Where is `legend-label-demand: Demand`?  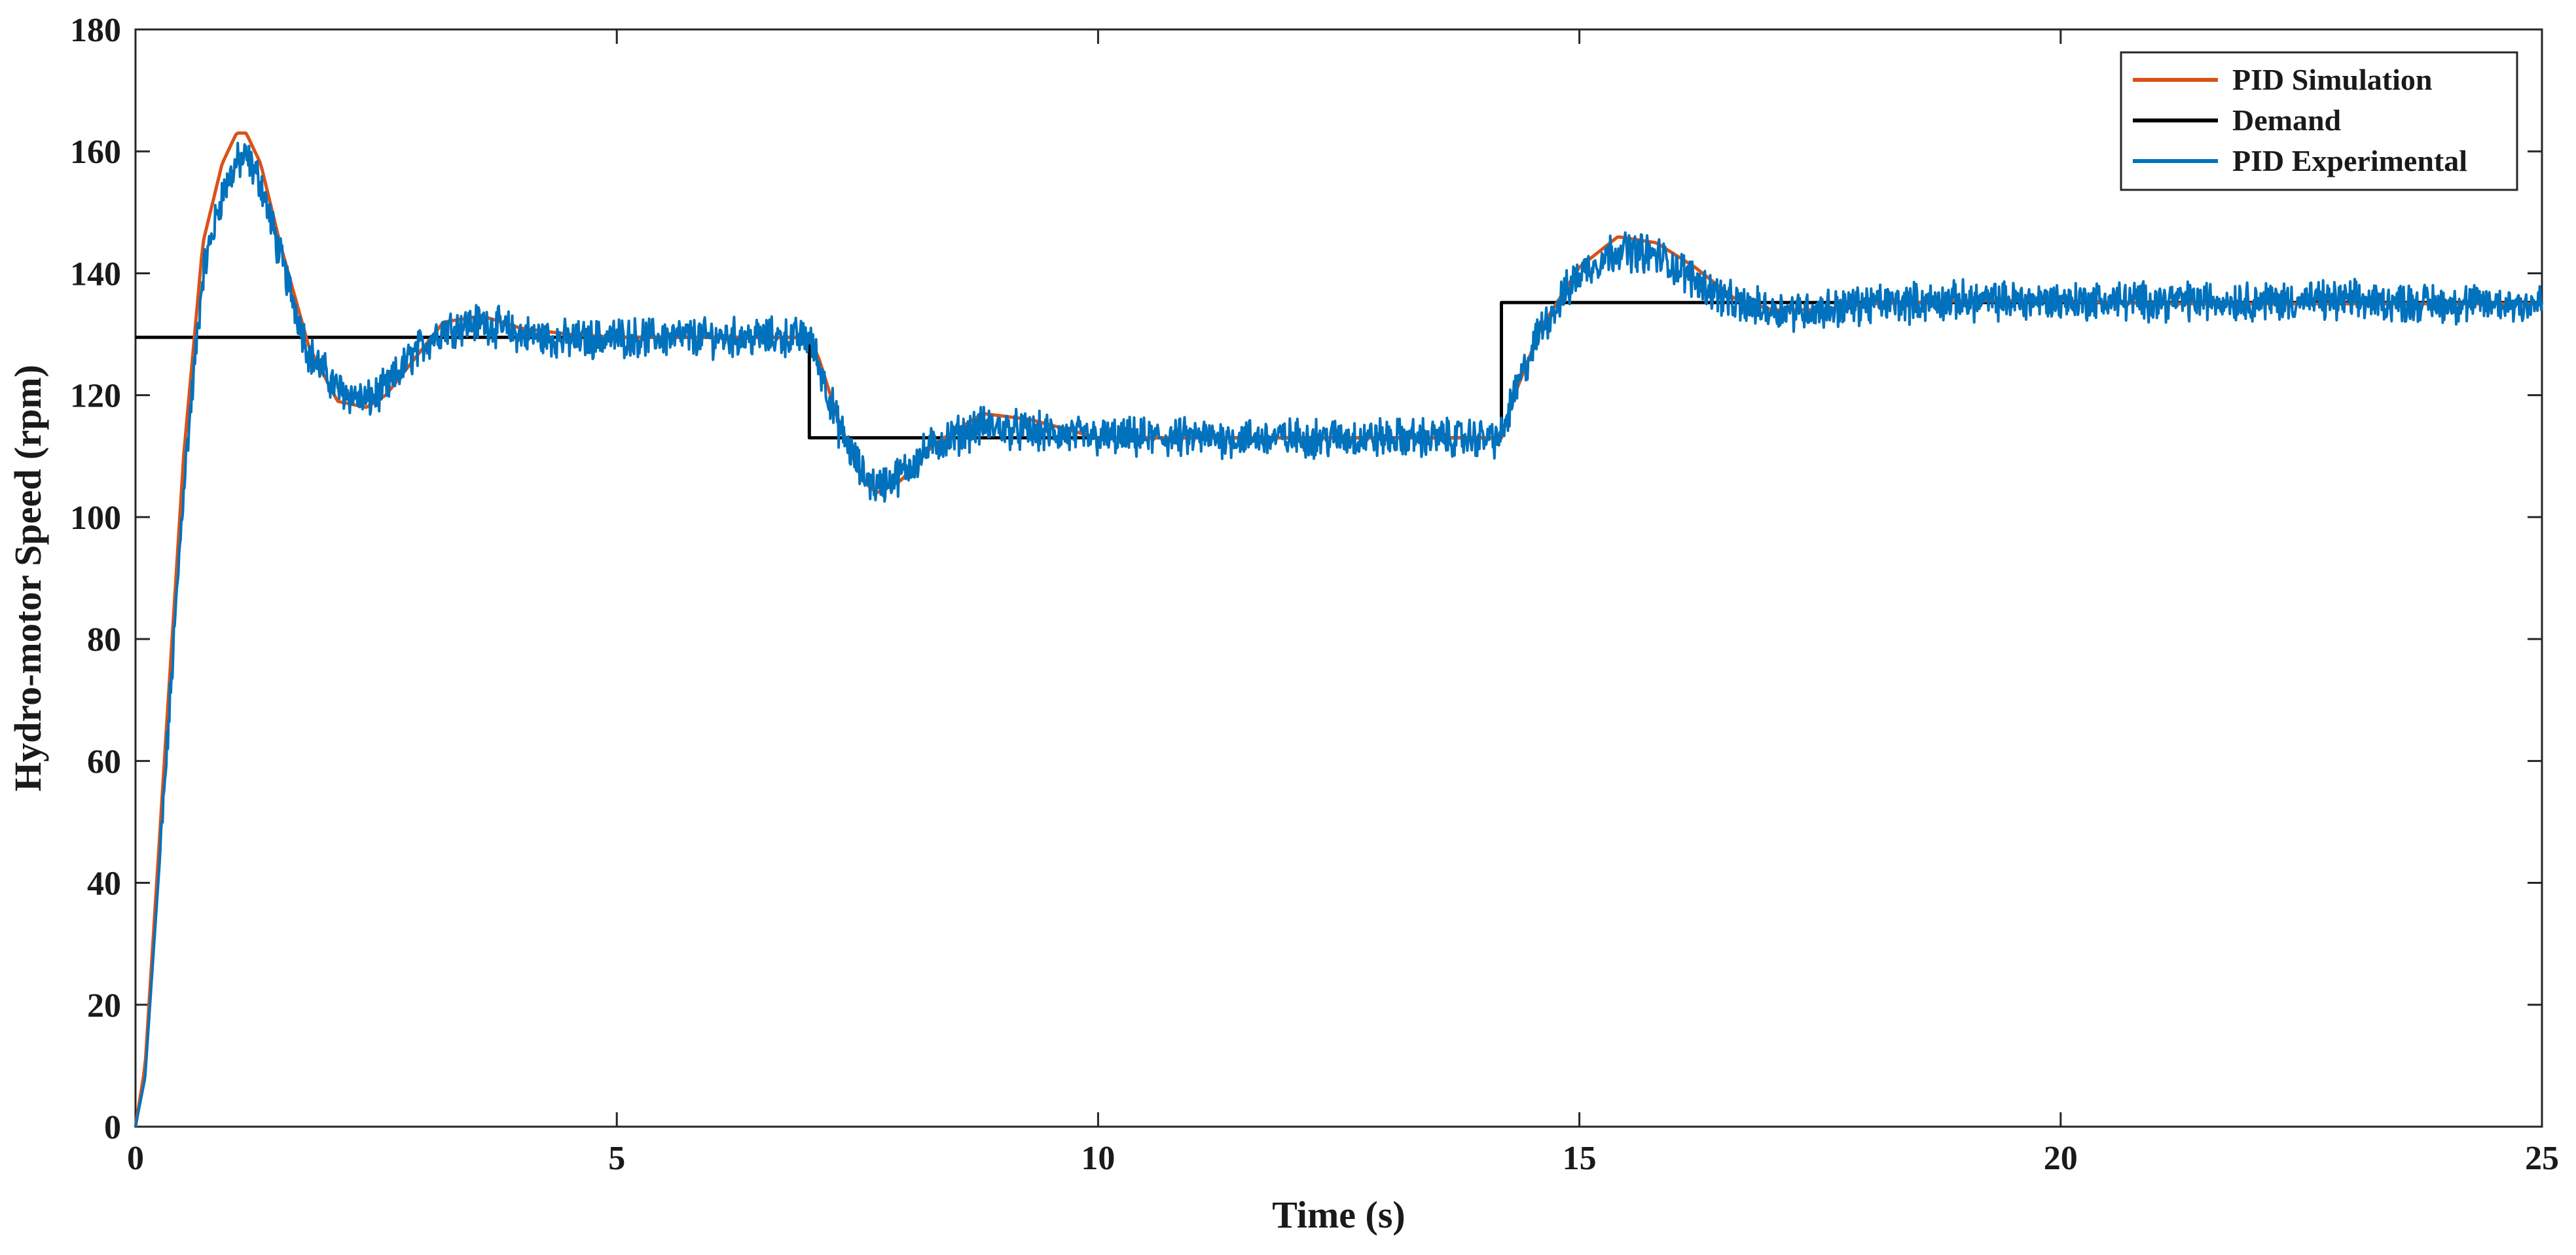 legend-label-demand: Demand is located at coordinates (2287, 120).